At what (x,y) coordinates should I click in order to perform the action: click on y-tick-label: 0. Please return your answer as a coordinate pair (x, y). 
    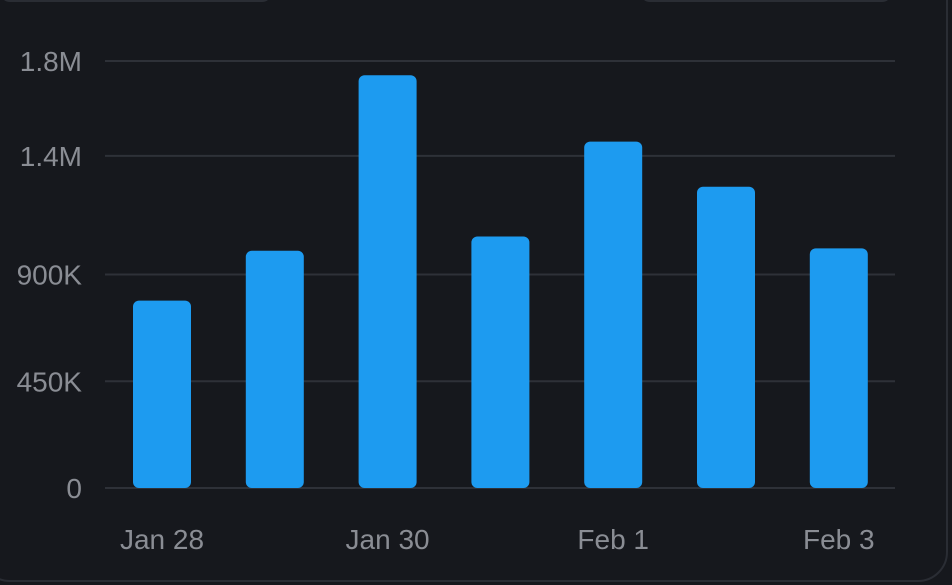
    Looking at the image, I should click on (74, 488).